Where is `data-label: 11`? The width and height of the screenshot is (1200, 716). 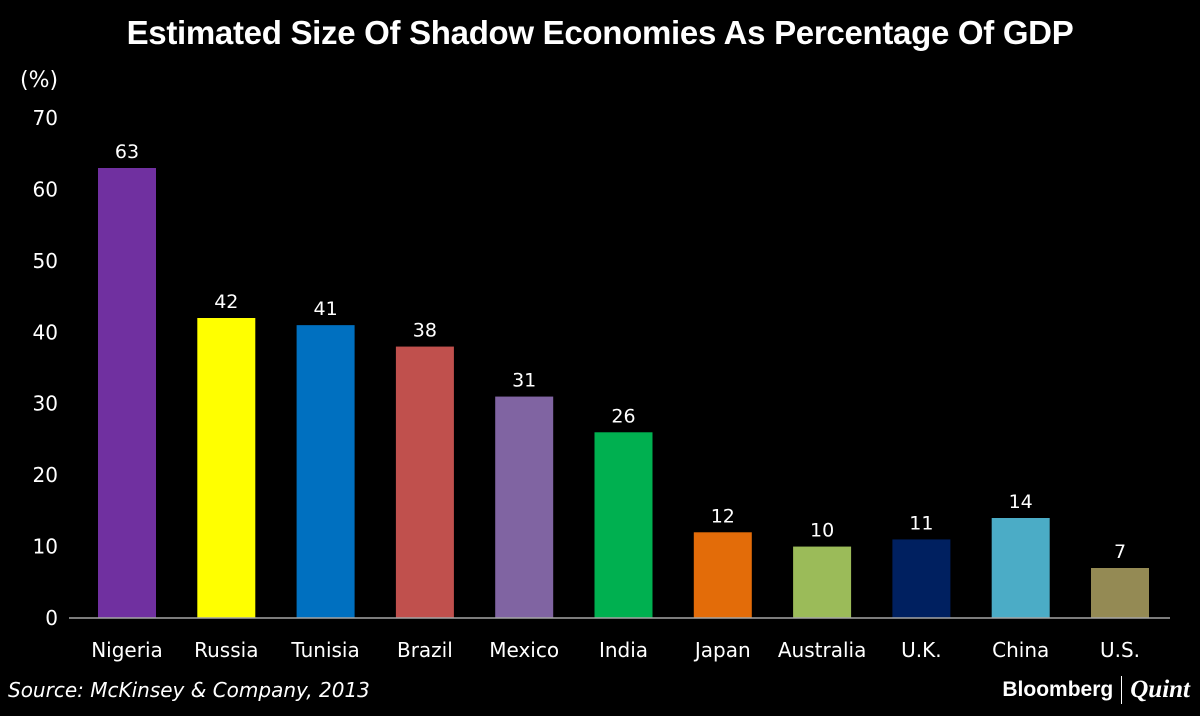 data-label: 11 is located at coordinates (921, 523).